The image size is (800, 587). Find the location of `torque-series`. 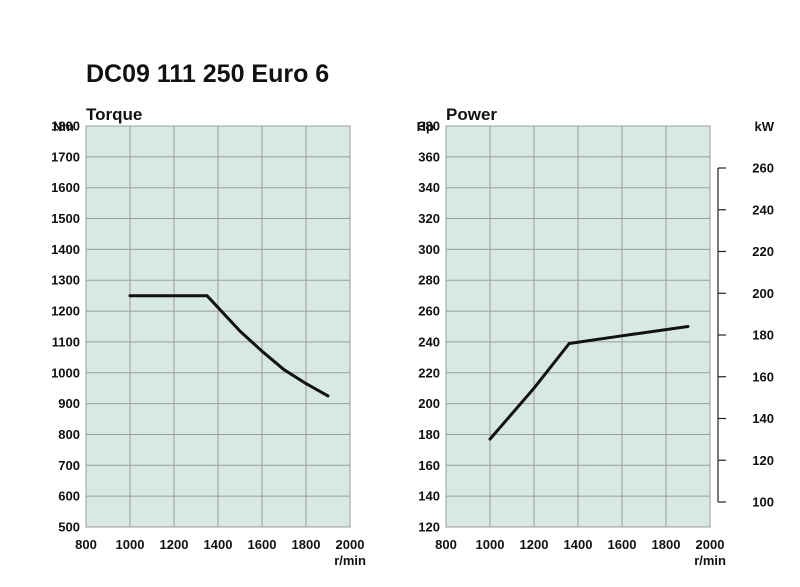

torque-series is located at coordinates (229, 346).